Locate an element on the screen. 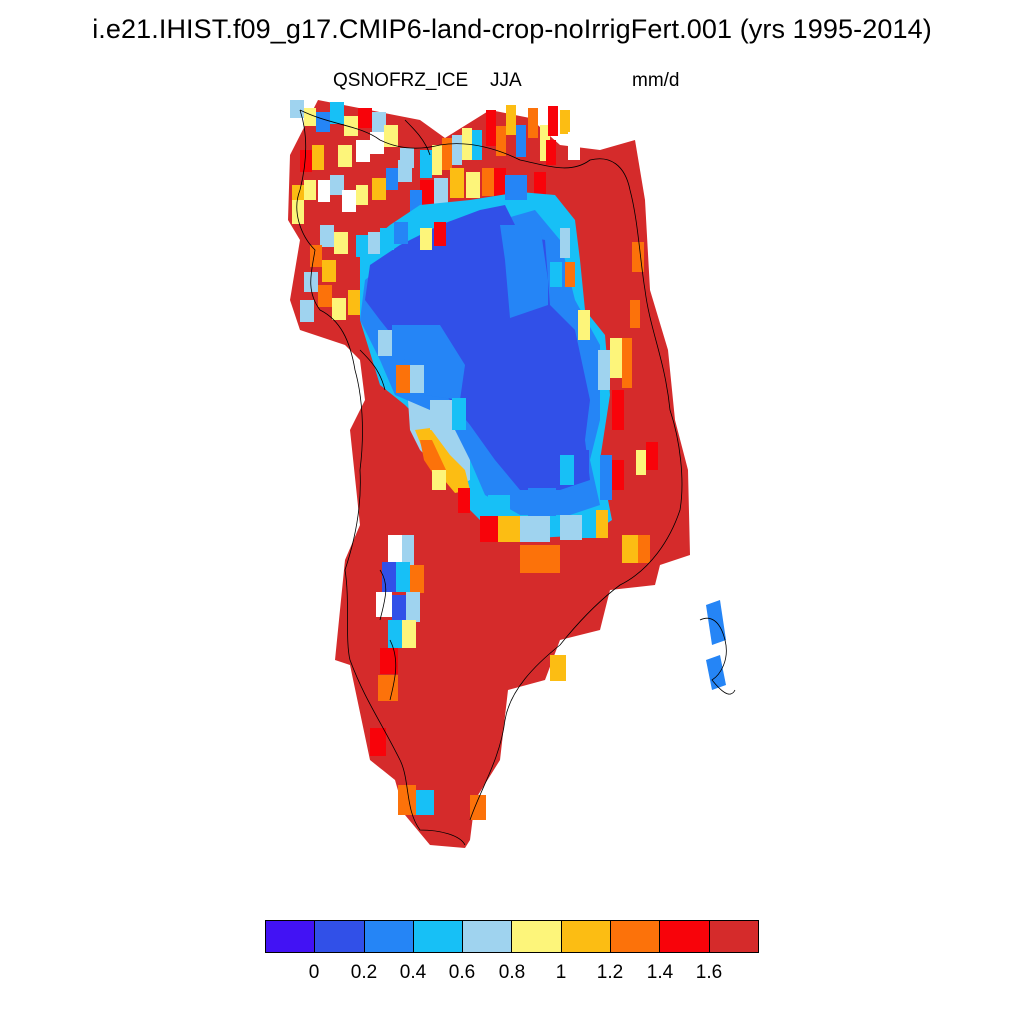 This screenshot has height=1024, width=1024. colorbar-tick-label: 1.2 is located at coordinates (610, 972).